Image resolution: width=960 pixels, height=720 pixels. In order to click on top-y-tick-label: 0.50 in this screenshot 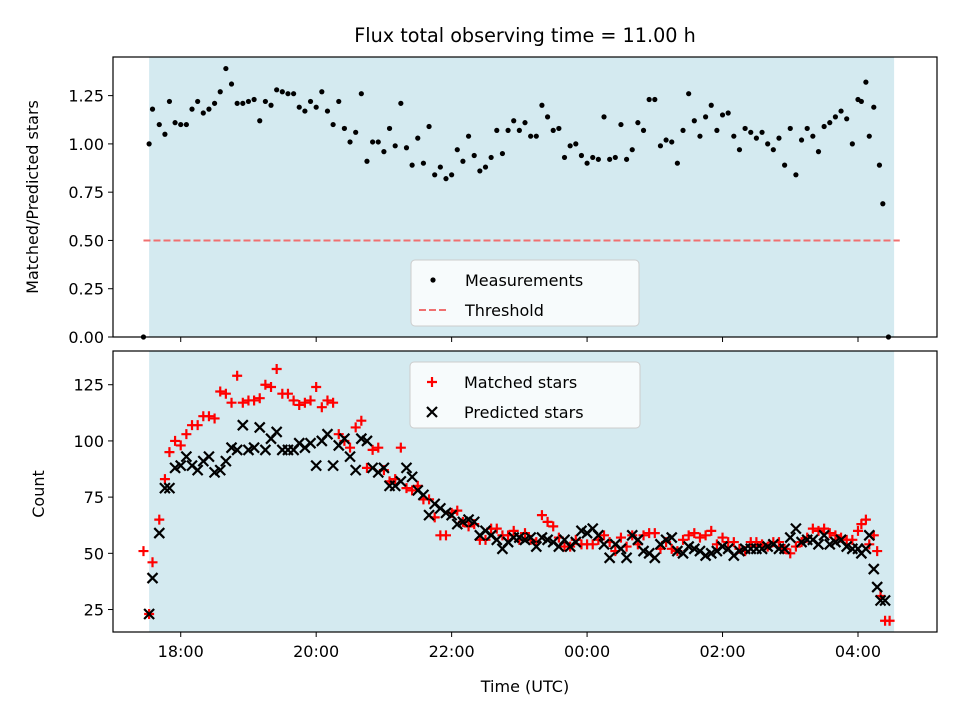, I will do `click(86, 240)`.